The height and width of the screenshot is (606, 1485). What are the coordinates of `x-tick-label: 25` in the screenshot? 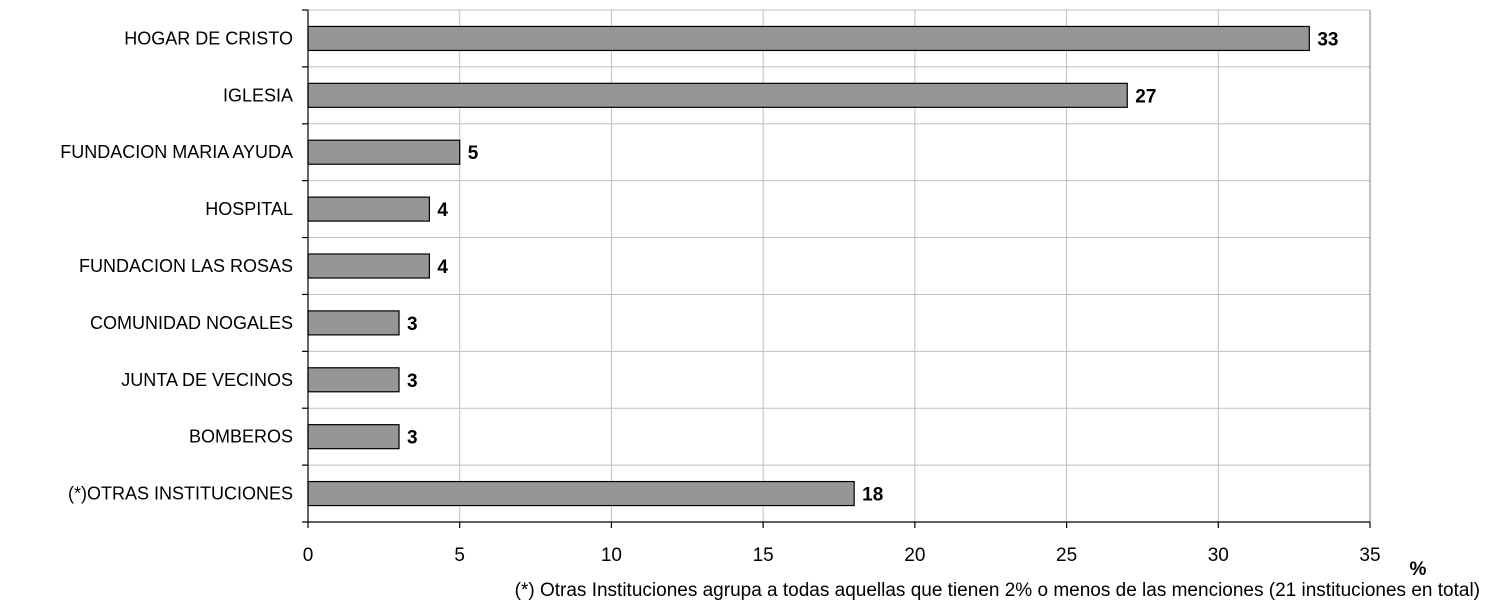 It's located at (1066, 555).